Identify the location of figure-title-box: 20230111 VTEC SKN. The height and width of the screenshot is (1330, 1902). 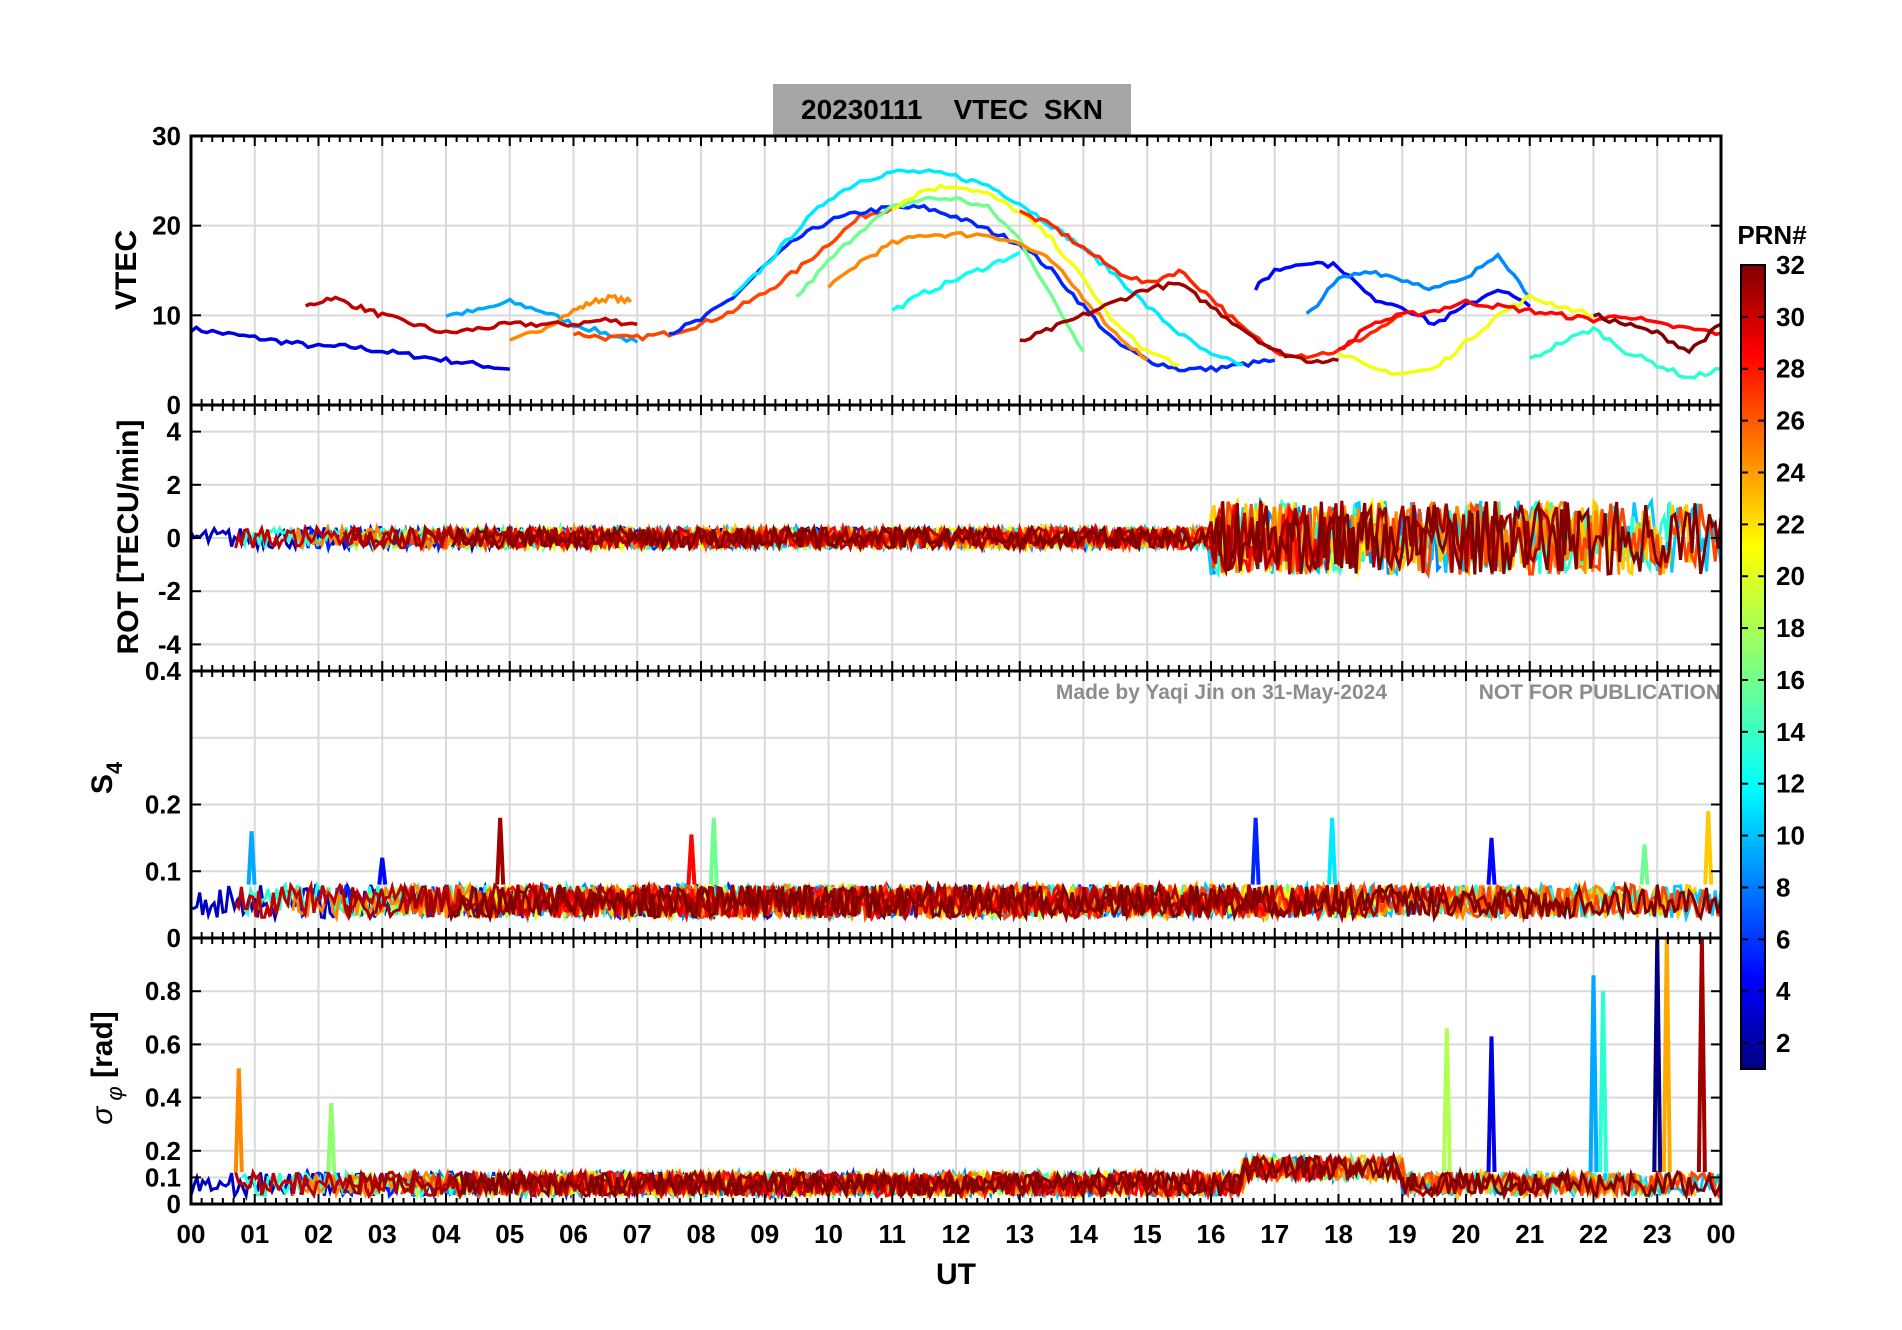
(952, 109).